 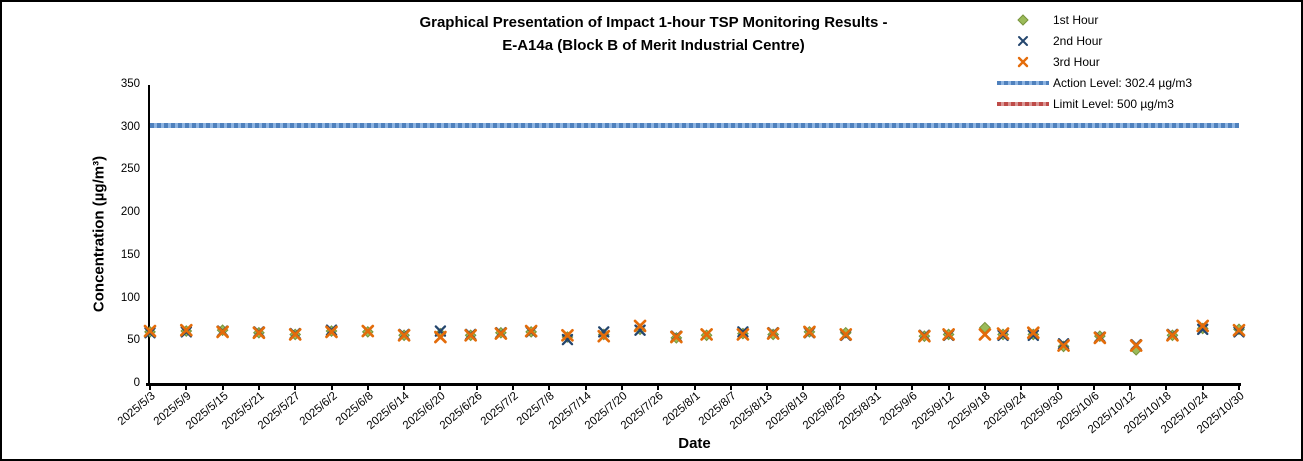 What do you see at coordinates (136, 383) in the screenshot?
I see `y-tick-label: 0` at bounding box center [136, 383].